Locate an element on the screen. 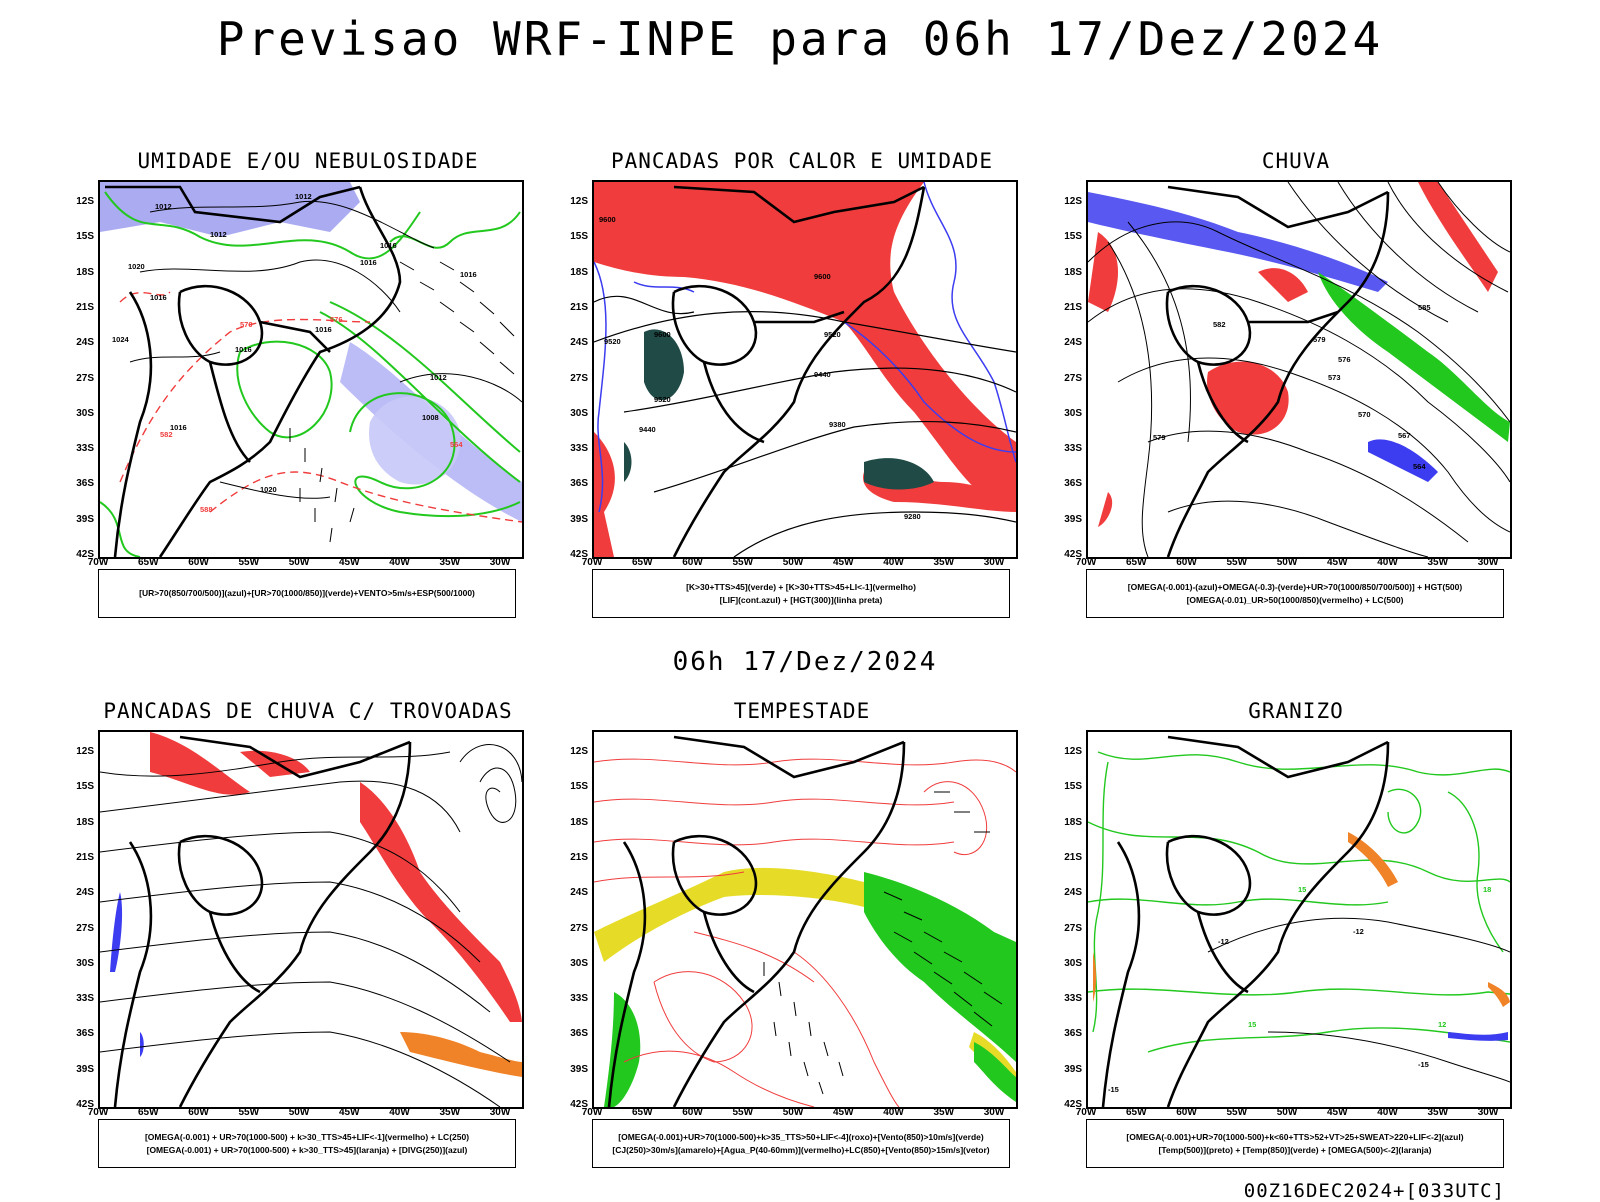  omega-orange-area is located at coordinates (1373, 859).